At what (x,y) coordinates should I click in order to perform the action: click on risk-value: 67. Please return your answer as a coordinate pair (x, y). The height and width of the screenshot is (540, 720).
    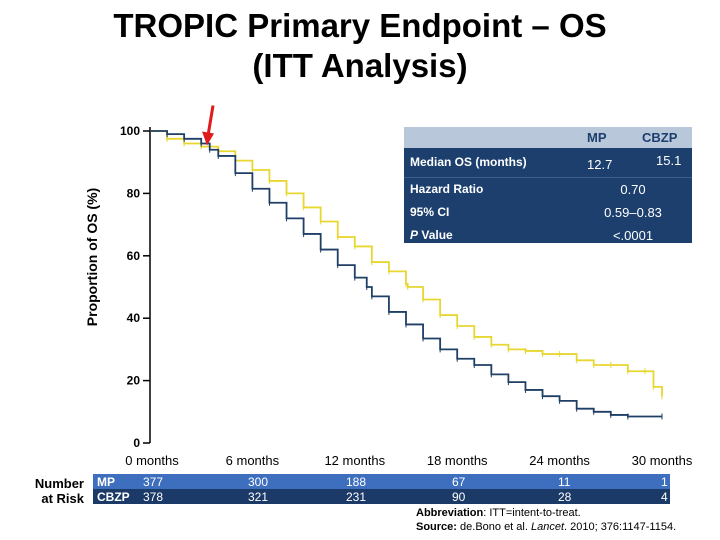
    Looking at the image, I should click on (459, 482).